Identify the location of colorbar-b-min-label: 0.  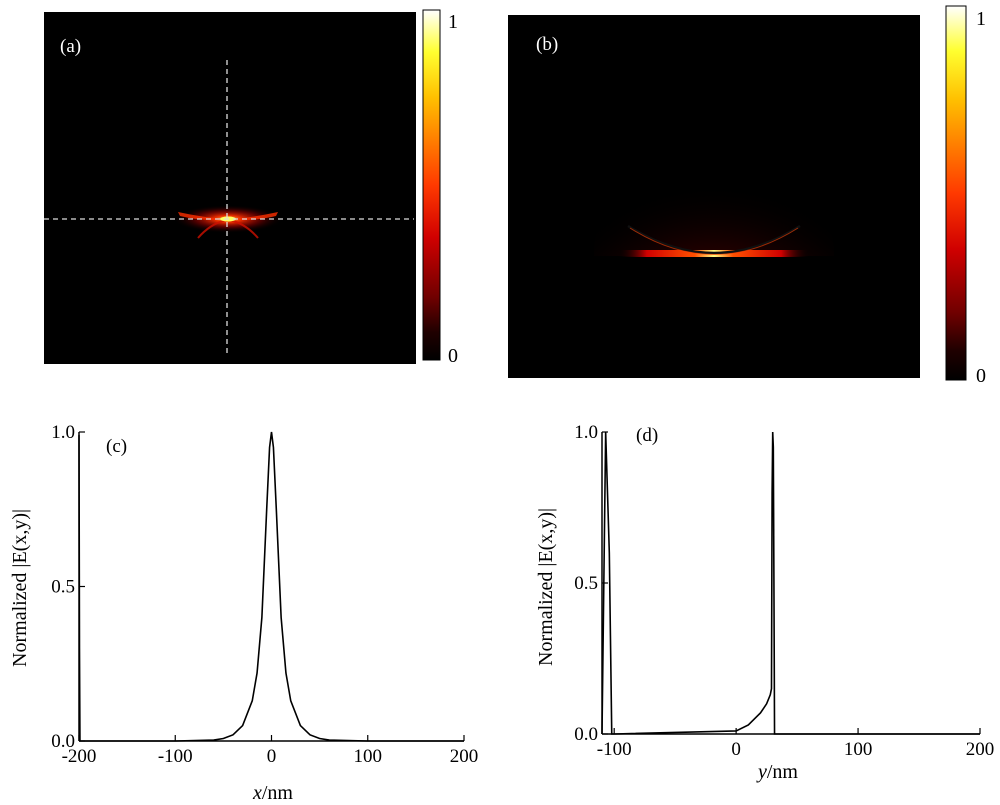
(981, 376).